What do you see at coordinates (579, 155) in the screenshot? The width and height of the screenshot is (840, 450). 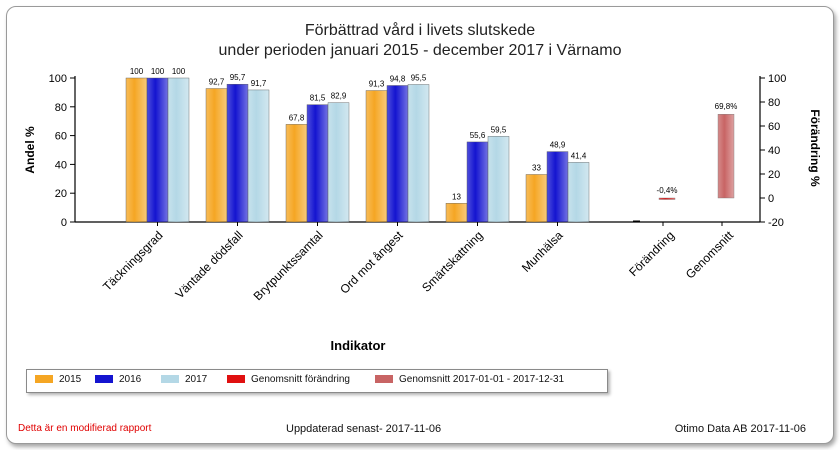 I see `bar-data-label: 41,4` at bounding box center [579, 155].